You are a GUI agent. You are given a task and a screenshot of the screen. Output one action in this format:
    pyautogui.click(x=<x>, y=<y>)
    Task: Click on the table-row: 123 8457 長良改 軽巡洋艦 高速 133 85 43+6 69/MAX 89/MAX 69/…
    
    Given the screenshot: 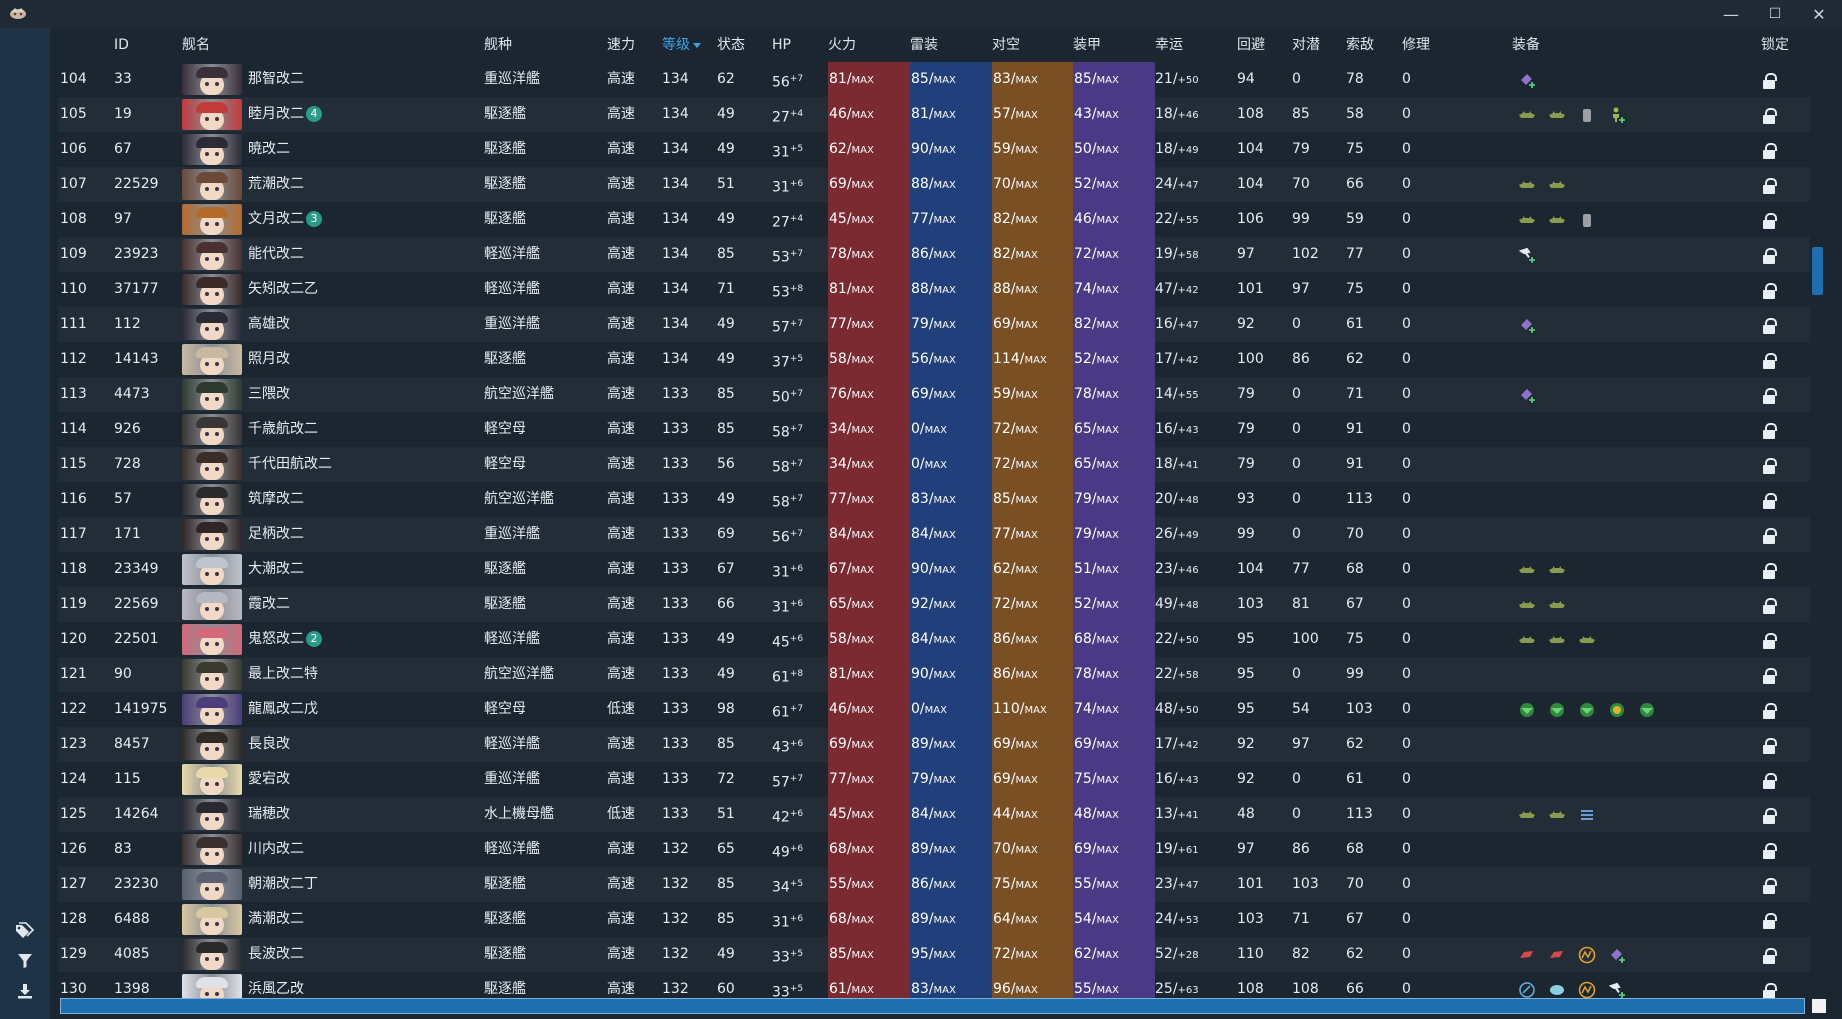 What is the action you would take?
    pyautogui.click(x=934, y=744)
    